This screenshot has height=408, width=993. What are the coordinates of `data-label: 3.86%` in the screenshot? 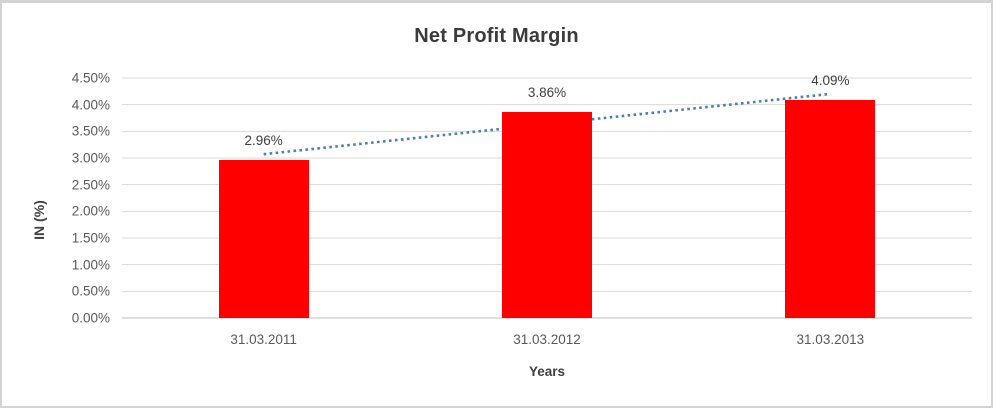 It's located at (547, 93).